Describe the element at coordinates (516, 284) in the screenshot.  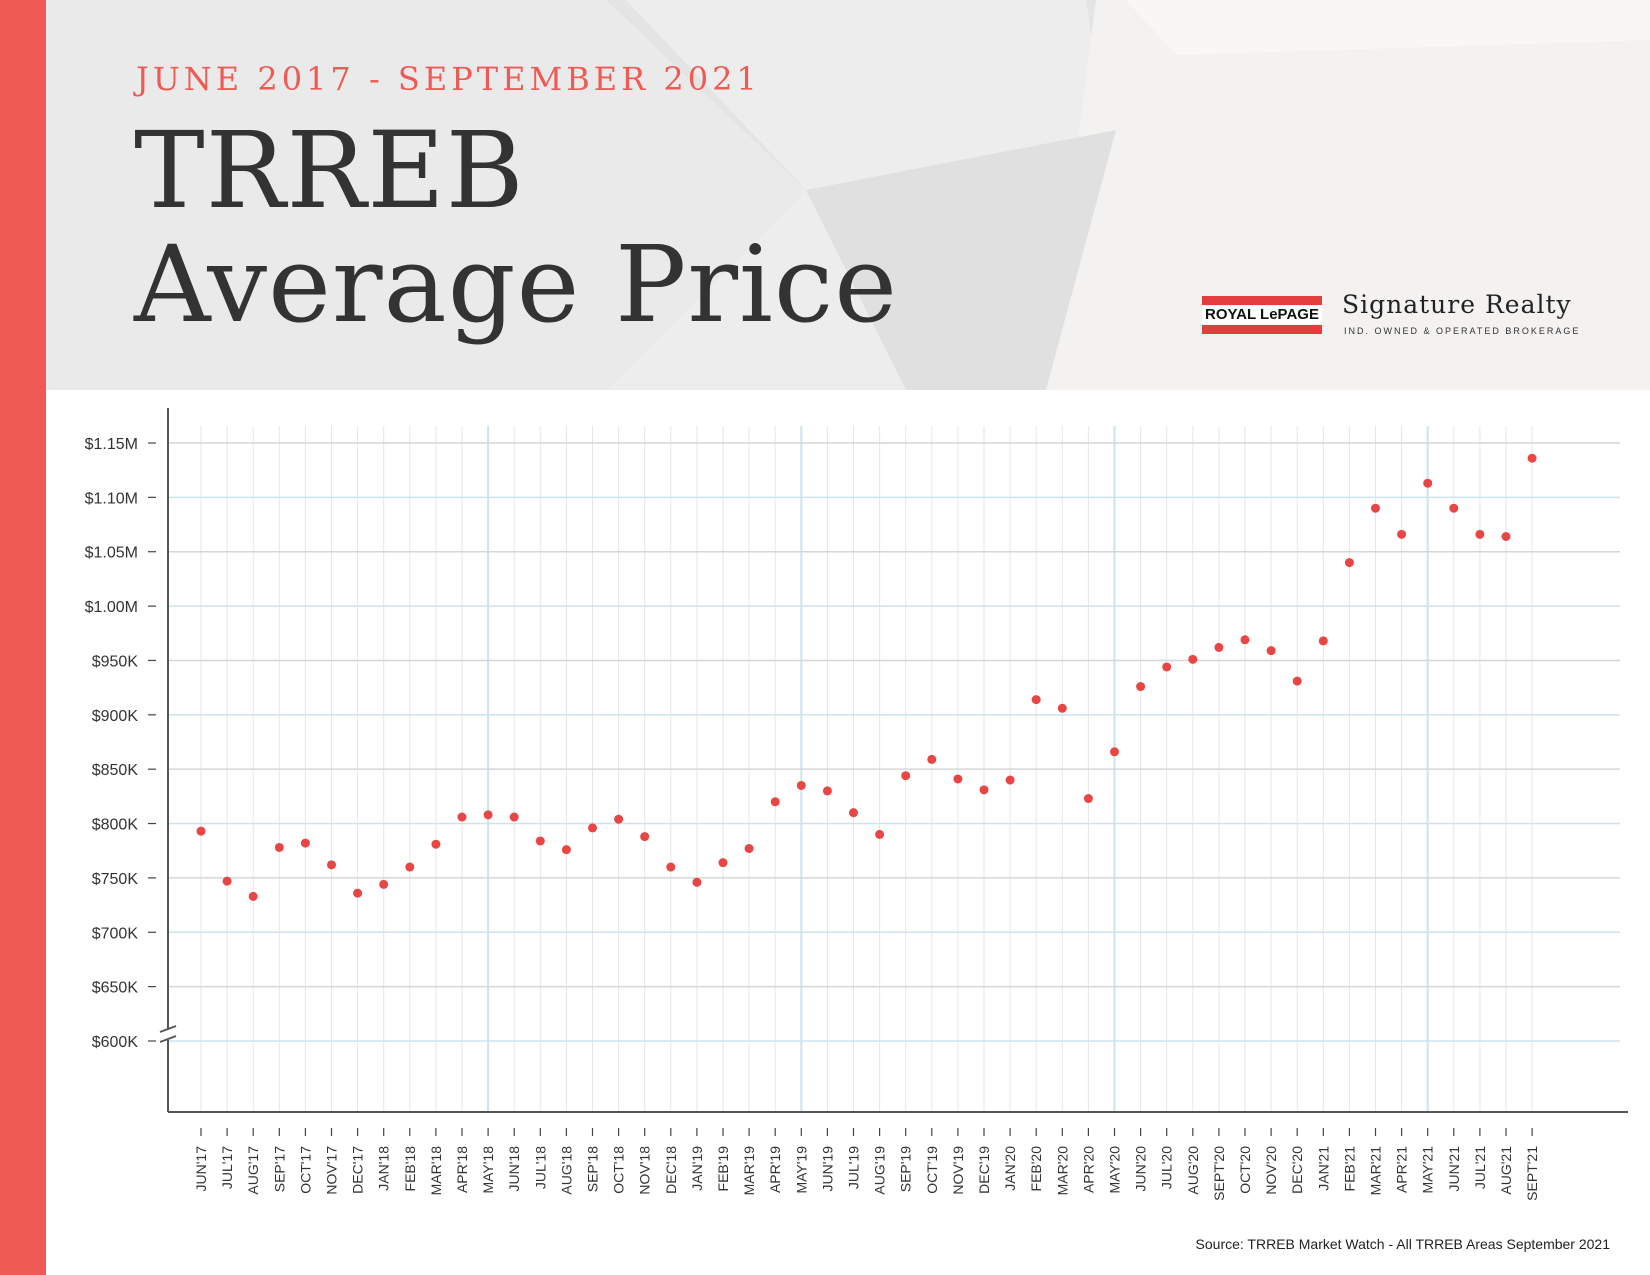
I see `page-title-line-2: Average Price` at that location.